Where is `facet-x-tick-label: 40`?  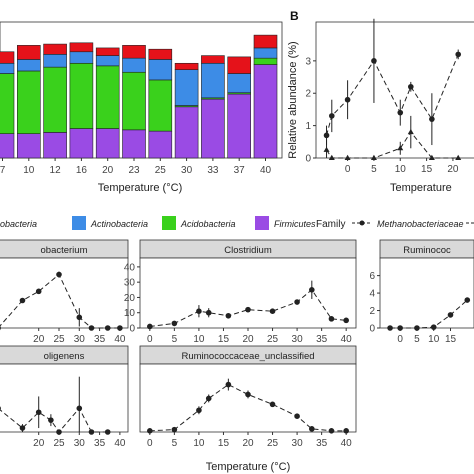
facet-x-tick-label: 40 is located at coordinates (347, 443).